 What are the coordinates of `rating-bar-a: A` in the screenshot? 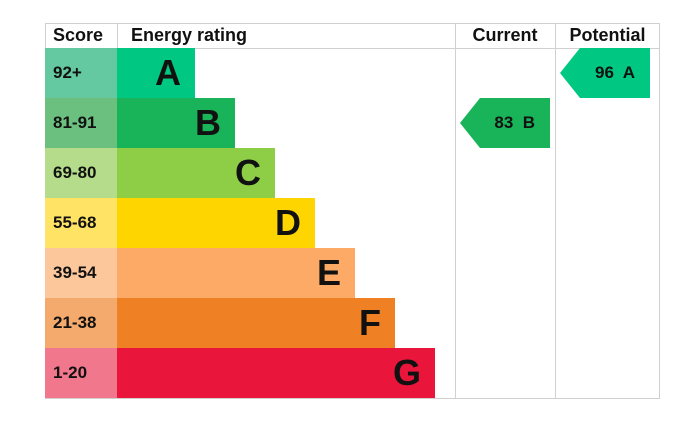 It's located at (156, 73).